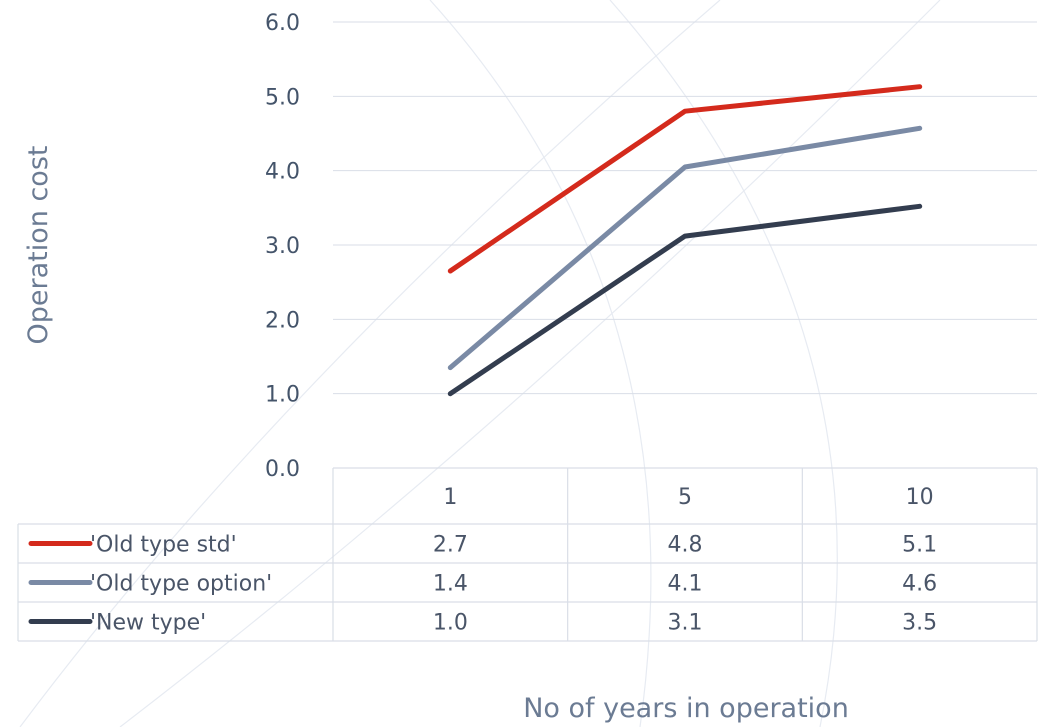 The image size is (1040, 727). Describe the element at coordinates (181, 584) in the screenshot. I see `legend-label: 'Old type option'` at that location.